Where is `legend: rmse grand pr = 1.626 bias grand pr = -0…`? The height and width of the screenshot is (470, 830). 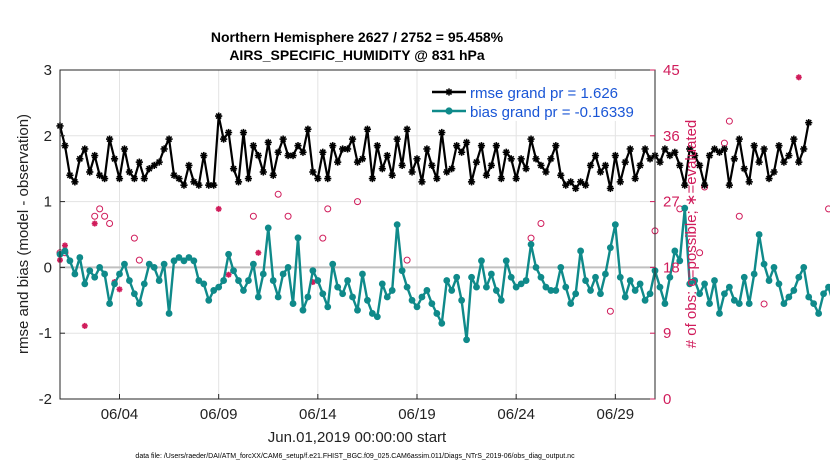 legend: rmse grand pr = 1.626 bias grand pr = -0… is located at coordinates (538, 100).